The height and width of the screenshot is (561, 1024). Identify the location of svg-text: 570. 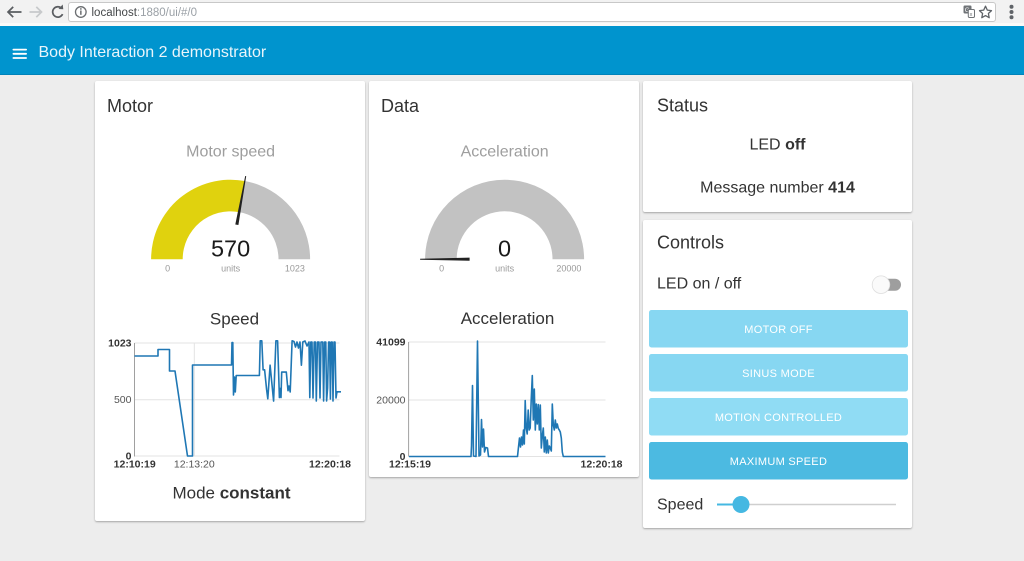
(230, 249).